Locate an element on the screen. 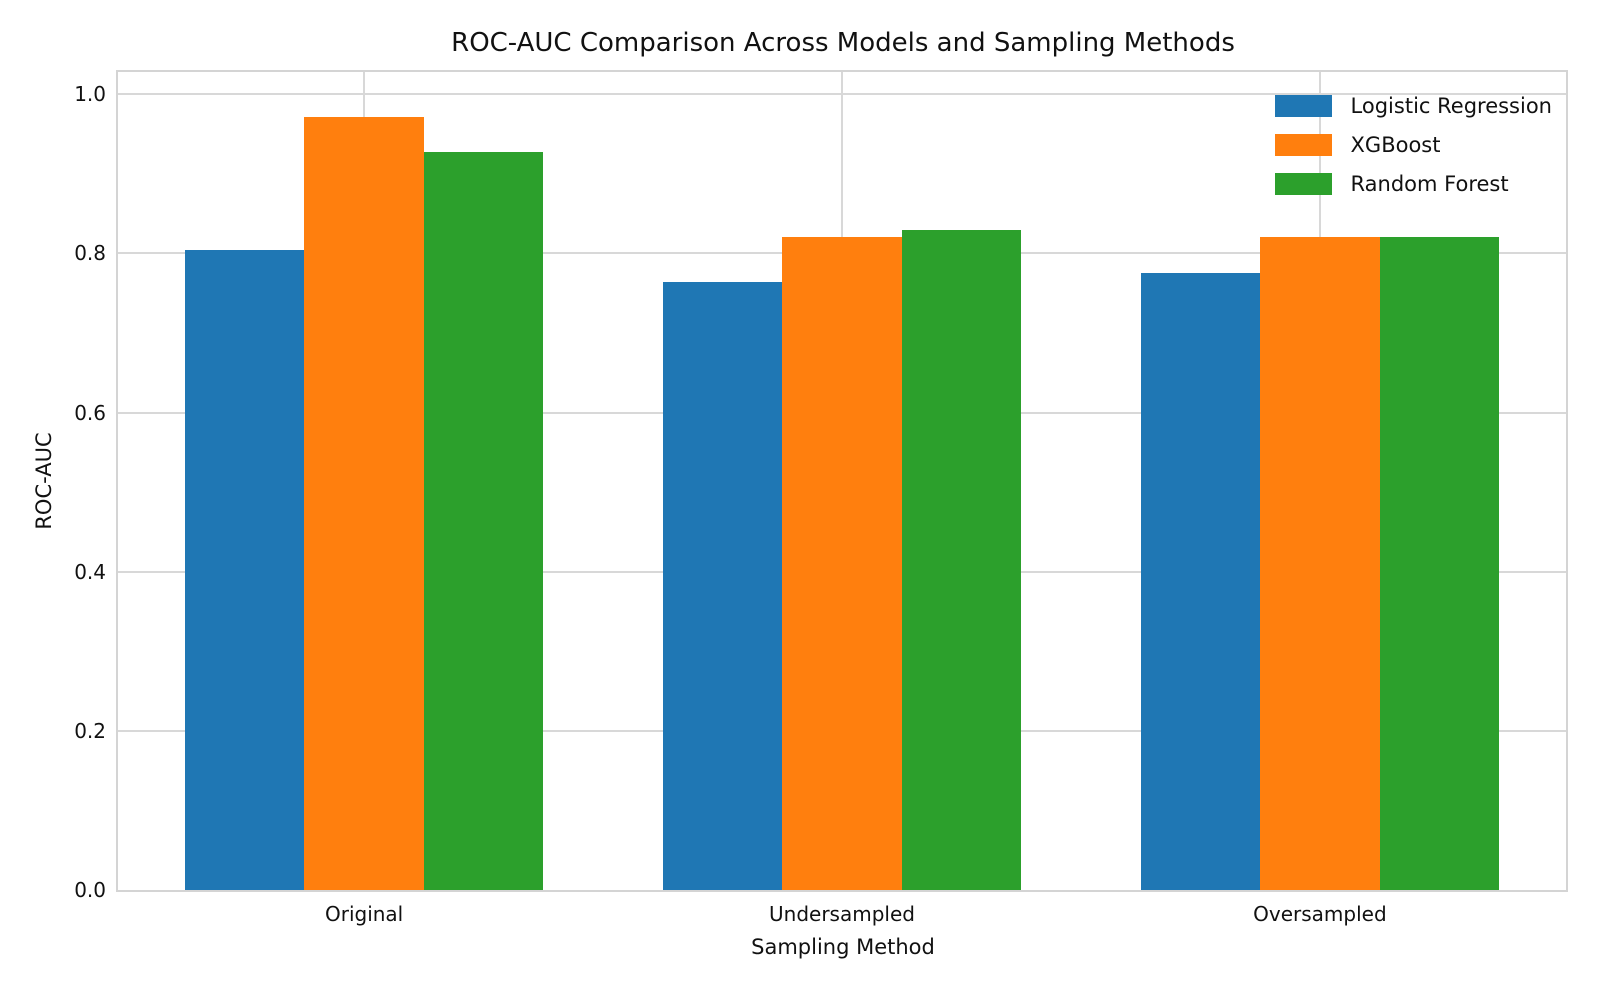  legend: Logistic Regression XGBoost Random Forest is located at coordinates (1413, 145).